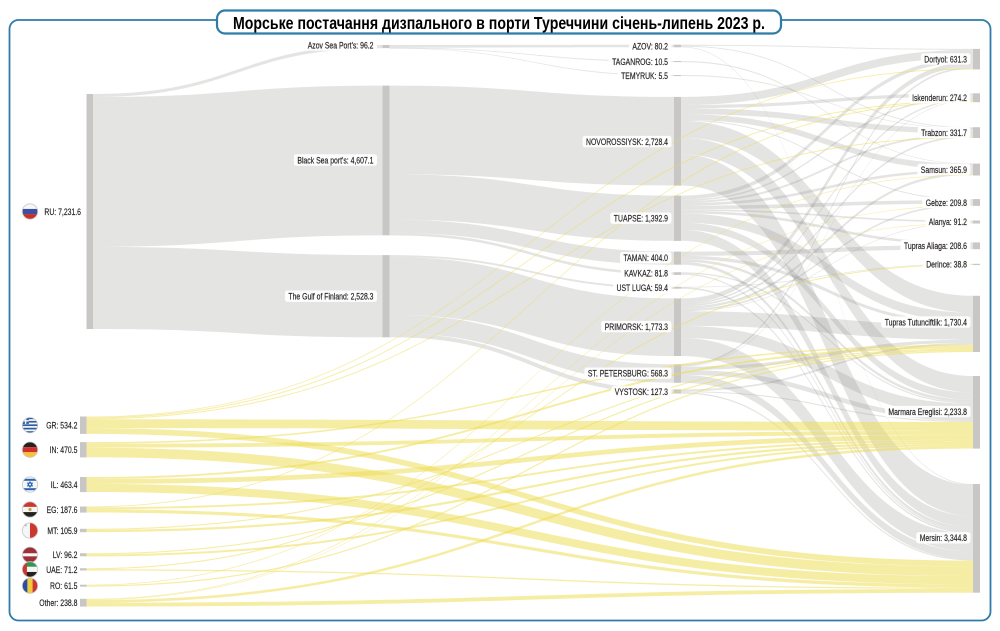  What do you see at coordinates (636, 327) in the screenshot?
I see `svg-text: PRIMORSK: 1,773.3` at bounding box center [636, 327].